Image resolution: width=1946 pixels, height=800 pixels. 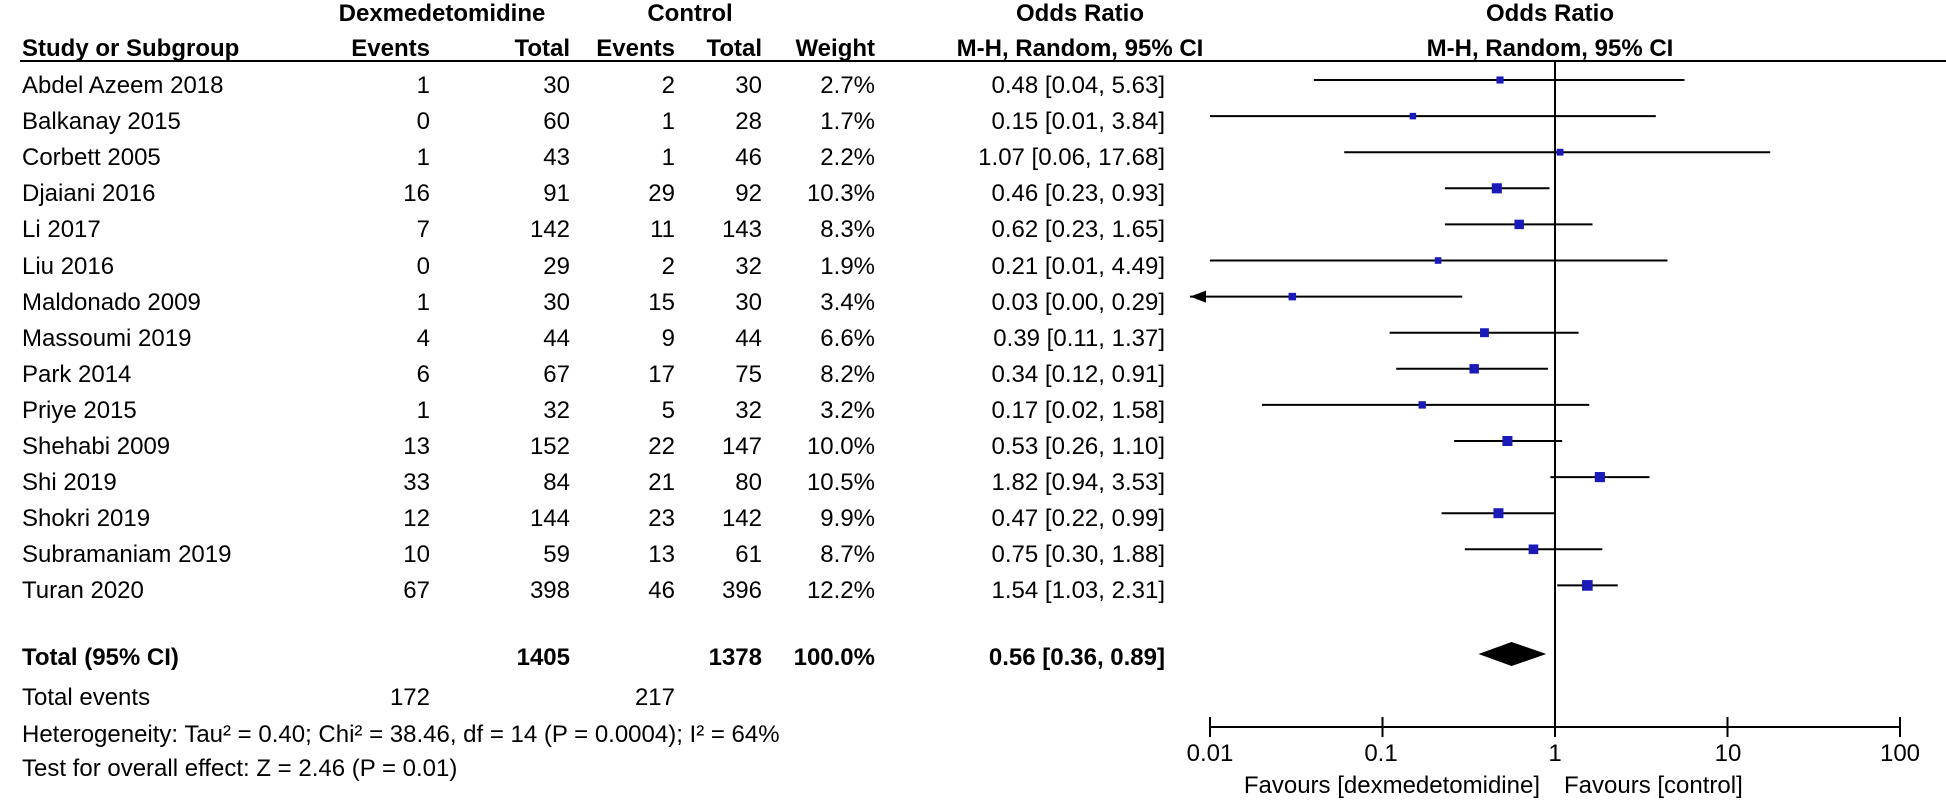 What do you see at coordinates (86, 697) in the screenshot?
I see `total-events-label: Total events` at bounding box center [86, 697].